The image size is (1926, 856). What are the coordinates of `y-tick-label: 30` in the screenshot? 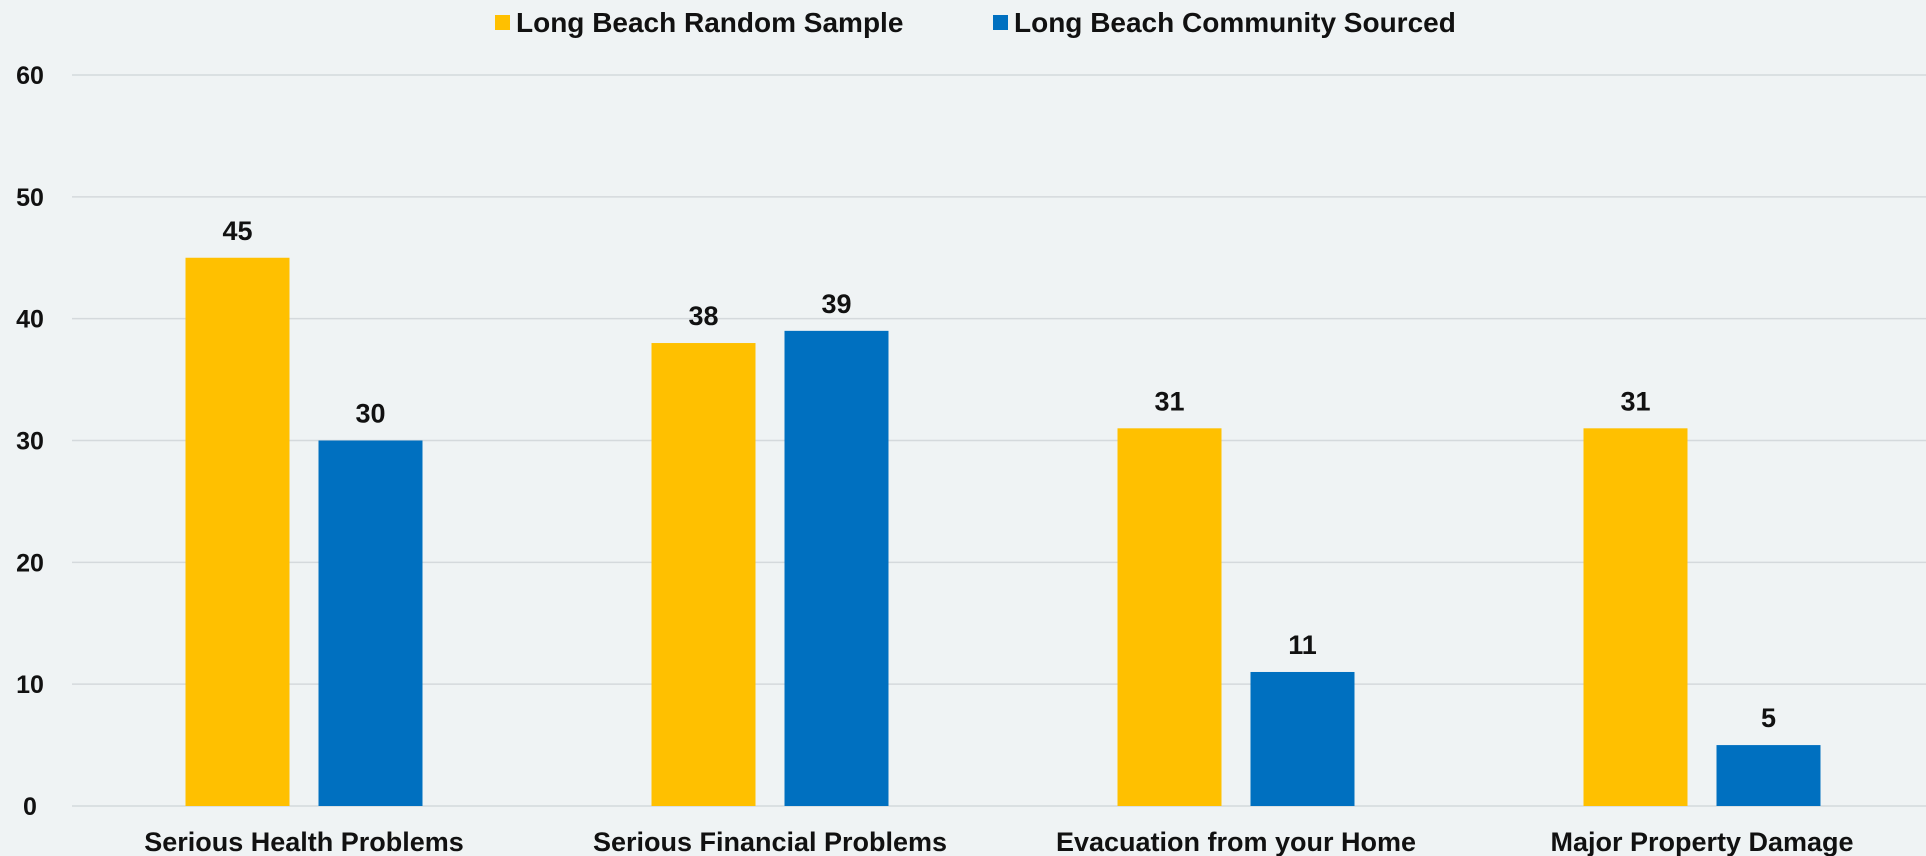 It's located at (30, 442).